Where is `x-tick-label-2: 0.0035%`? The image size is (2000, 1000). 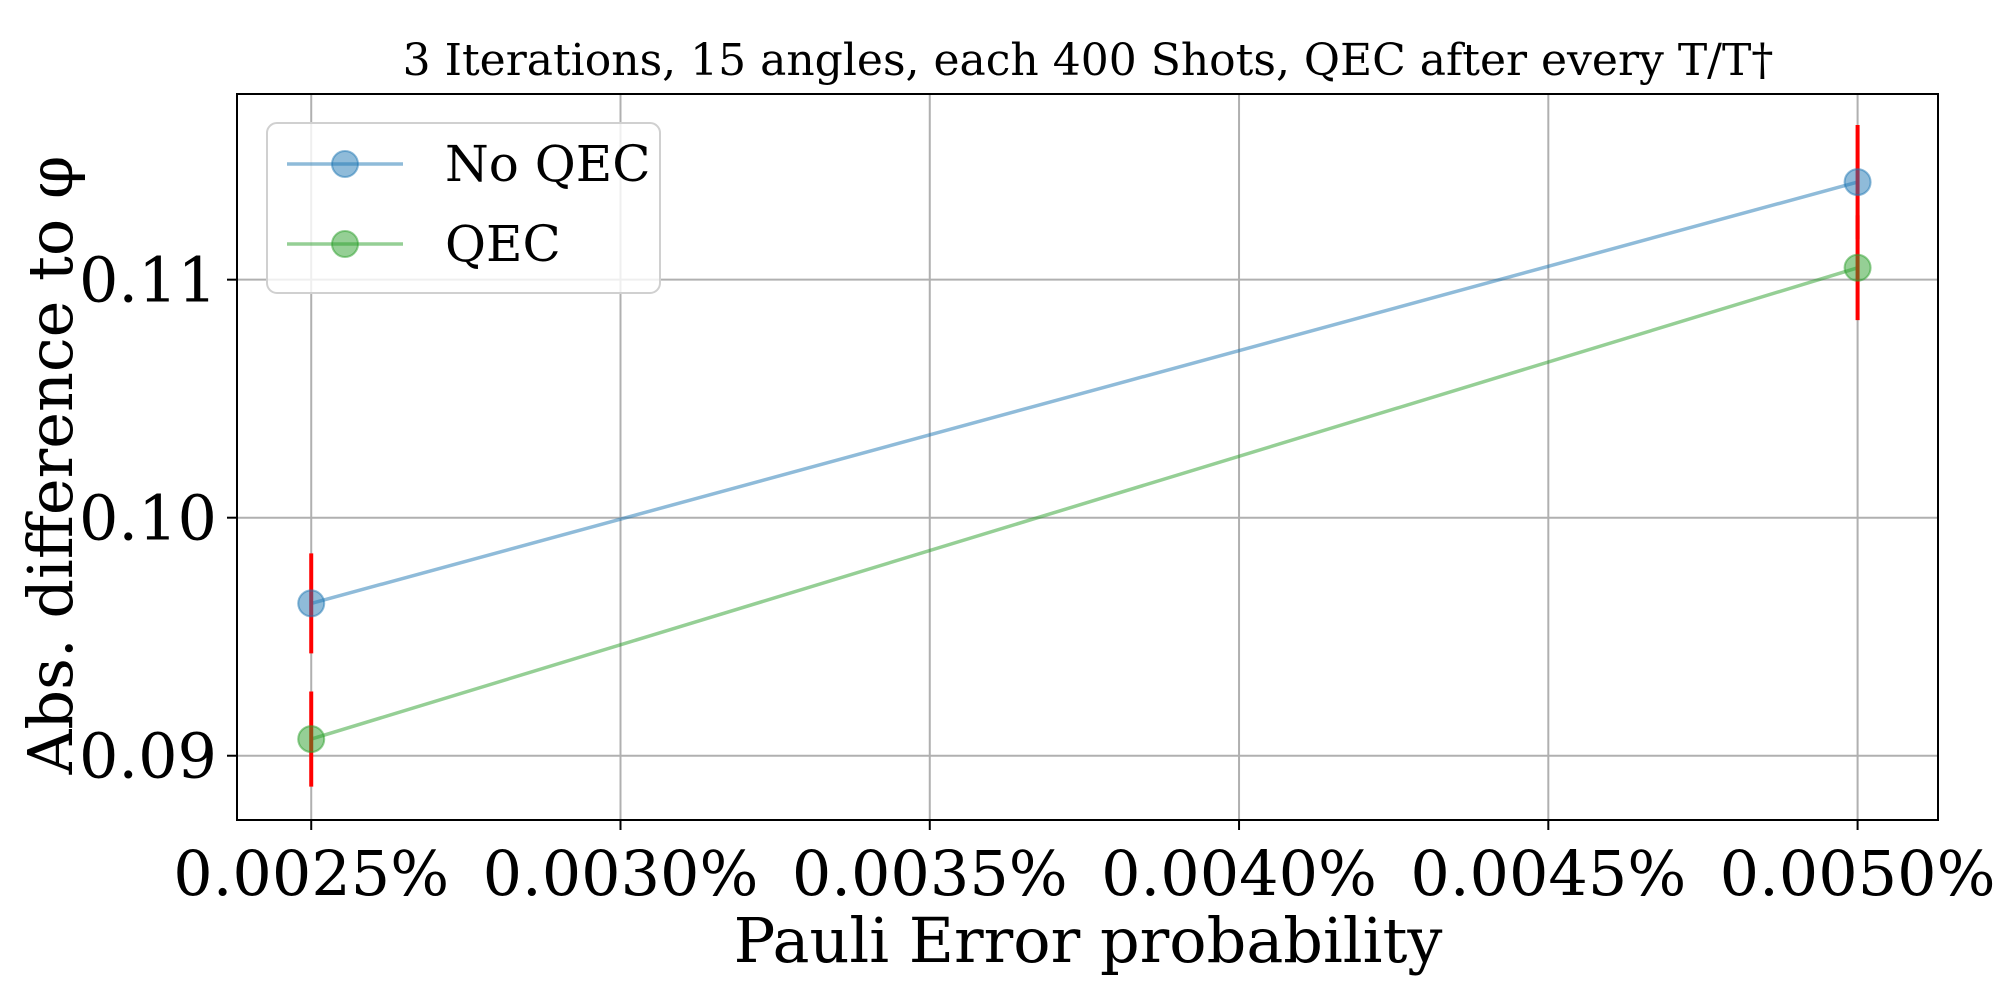 x-tick-label-2: 0.0035% is located at coordinates (930, 873).